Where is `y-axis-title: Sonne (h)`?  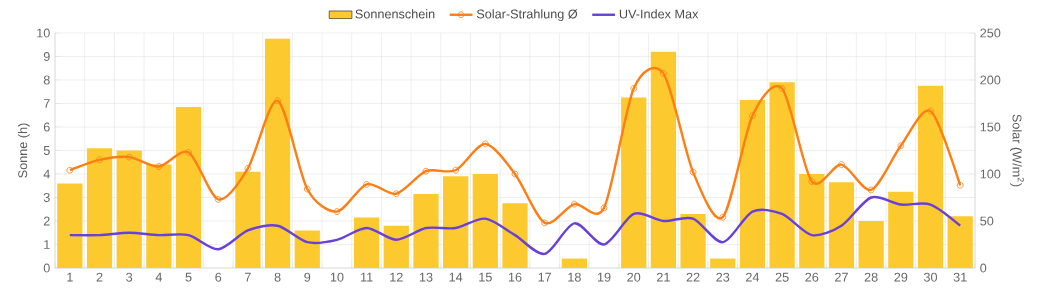
y-axis-title: Sonne (h) is located at coordinates (23, 150).